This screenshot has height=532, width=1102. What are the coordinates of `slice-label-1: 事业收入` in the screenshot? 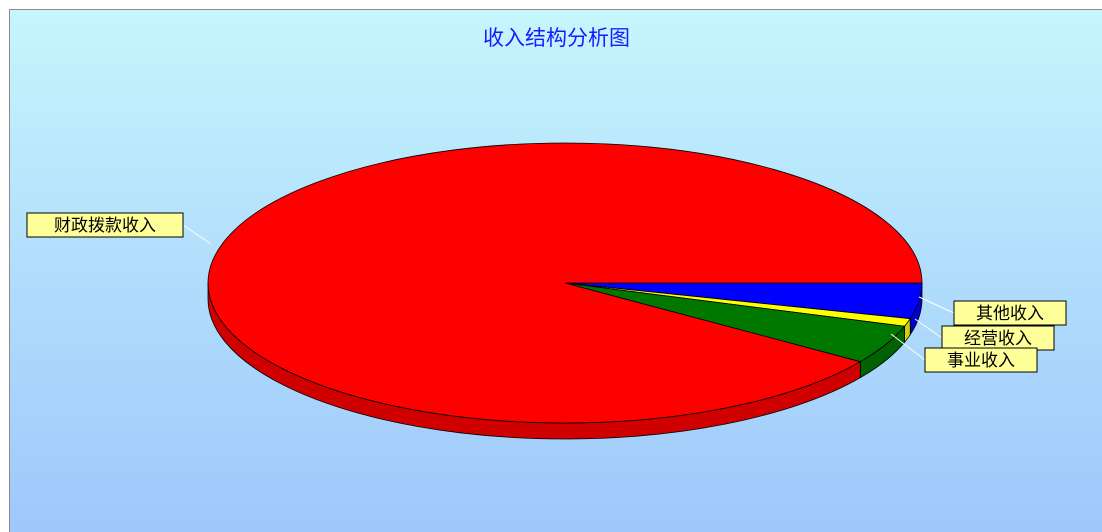 It's located at (981, 360).